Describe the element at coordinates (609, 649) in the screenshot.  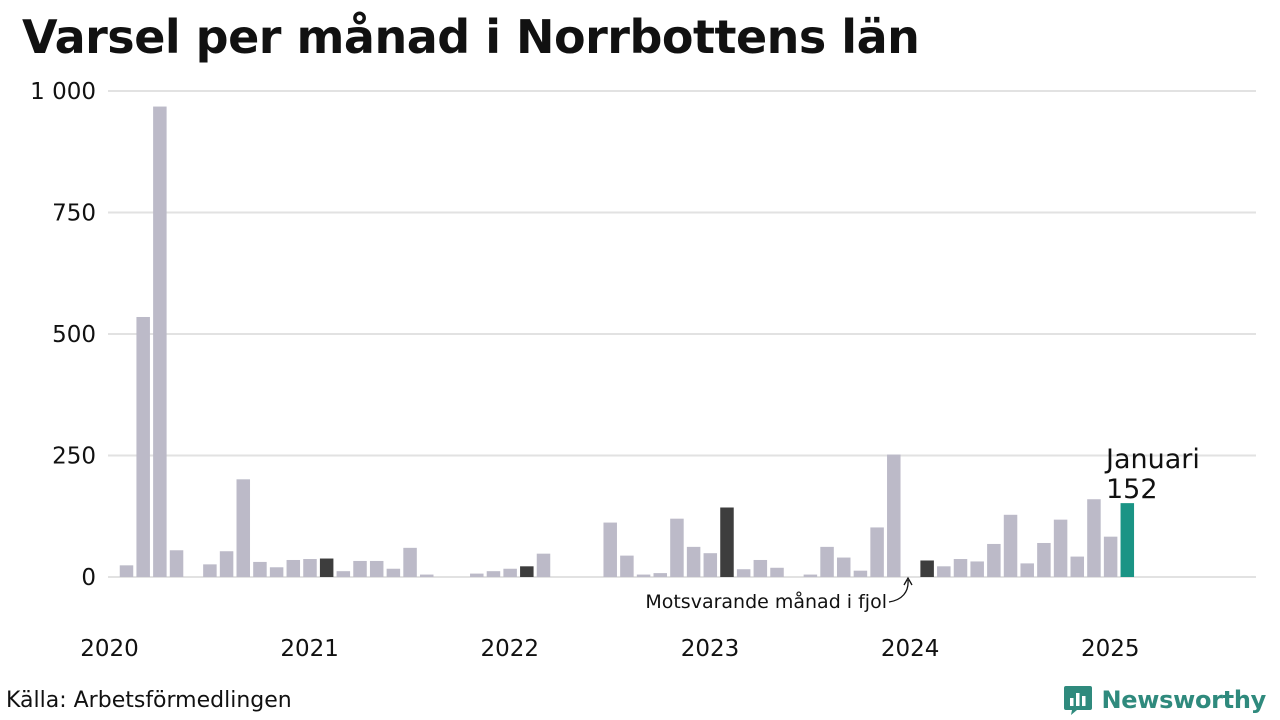
I see `x-axis-tick-labels: 2020 2021 2022 2023 2024 2025` at that location.